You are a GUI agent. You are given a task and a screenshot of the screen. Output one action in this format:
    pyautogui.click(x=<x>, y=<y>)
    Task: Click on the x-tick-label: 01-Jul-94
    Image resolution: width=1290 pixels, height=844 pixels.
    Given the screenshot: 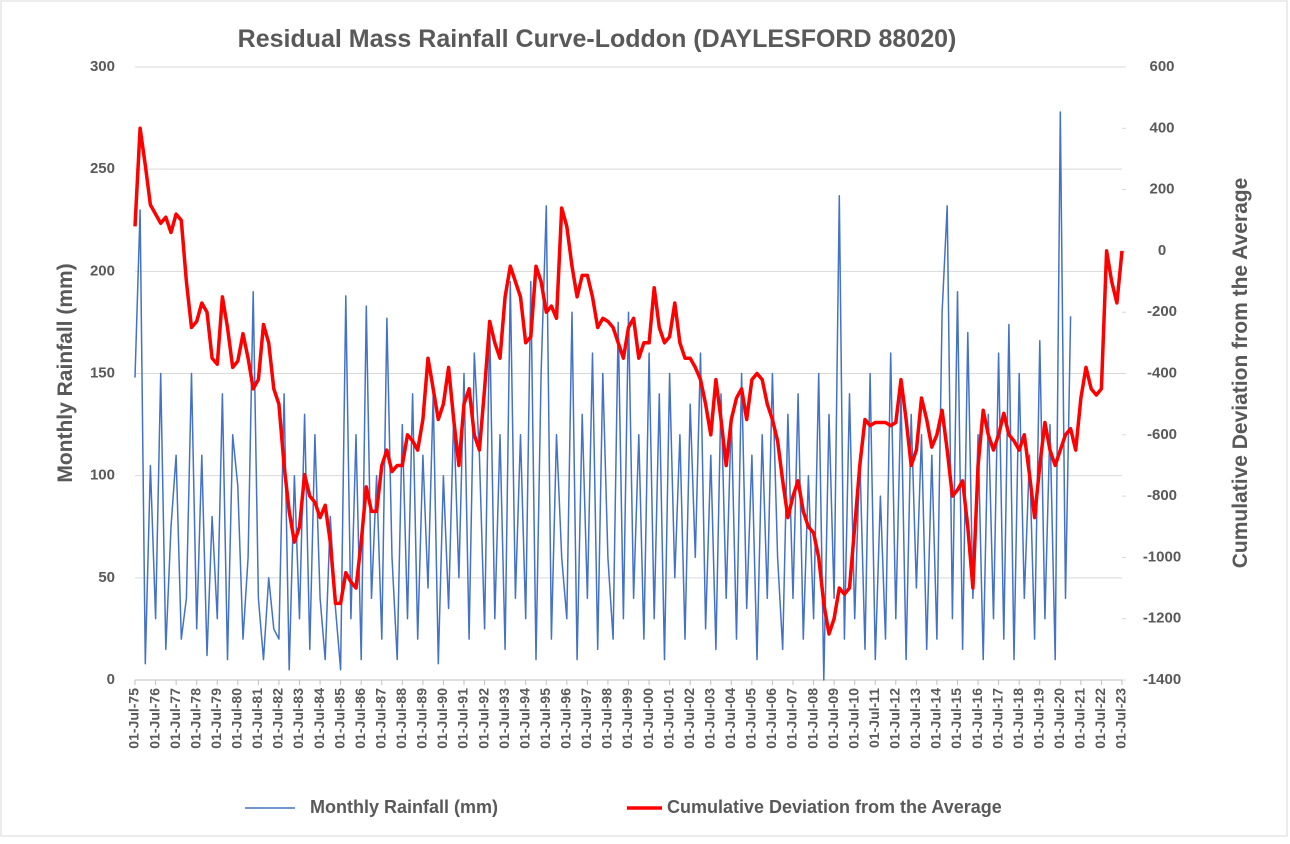 What is the action you would take?
    pyautogui.click(x=524, y=718)
    